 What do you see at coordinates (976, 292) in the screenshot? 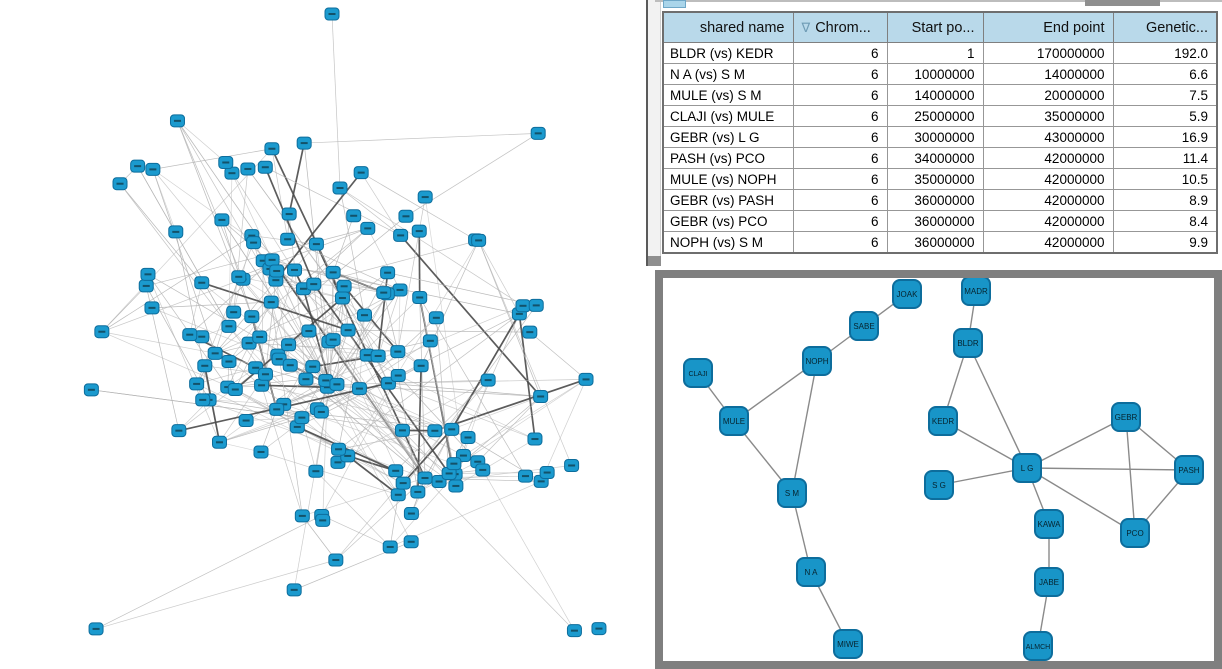
I see `network-node-madr: MADR` at bounding box center [976, 292].